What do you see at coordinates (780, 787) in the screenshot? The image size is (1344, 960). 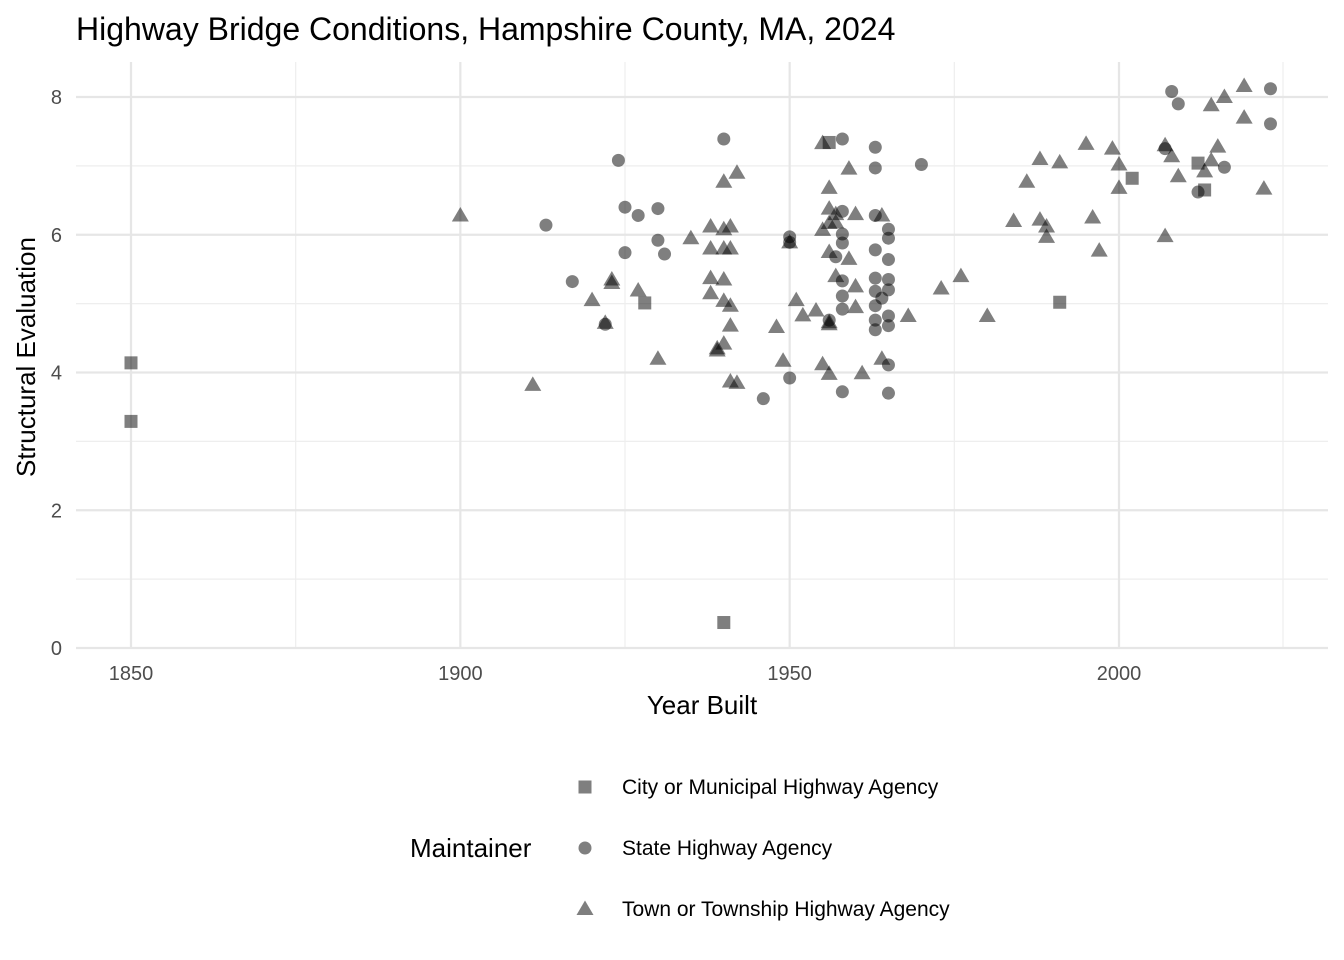 I see `legend-label: City or Municipal Highway Agency` at bounding box center [780, 787].